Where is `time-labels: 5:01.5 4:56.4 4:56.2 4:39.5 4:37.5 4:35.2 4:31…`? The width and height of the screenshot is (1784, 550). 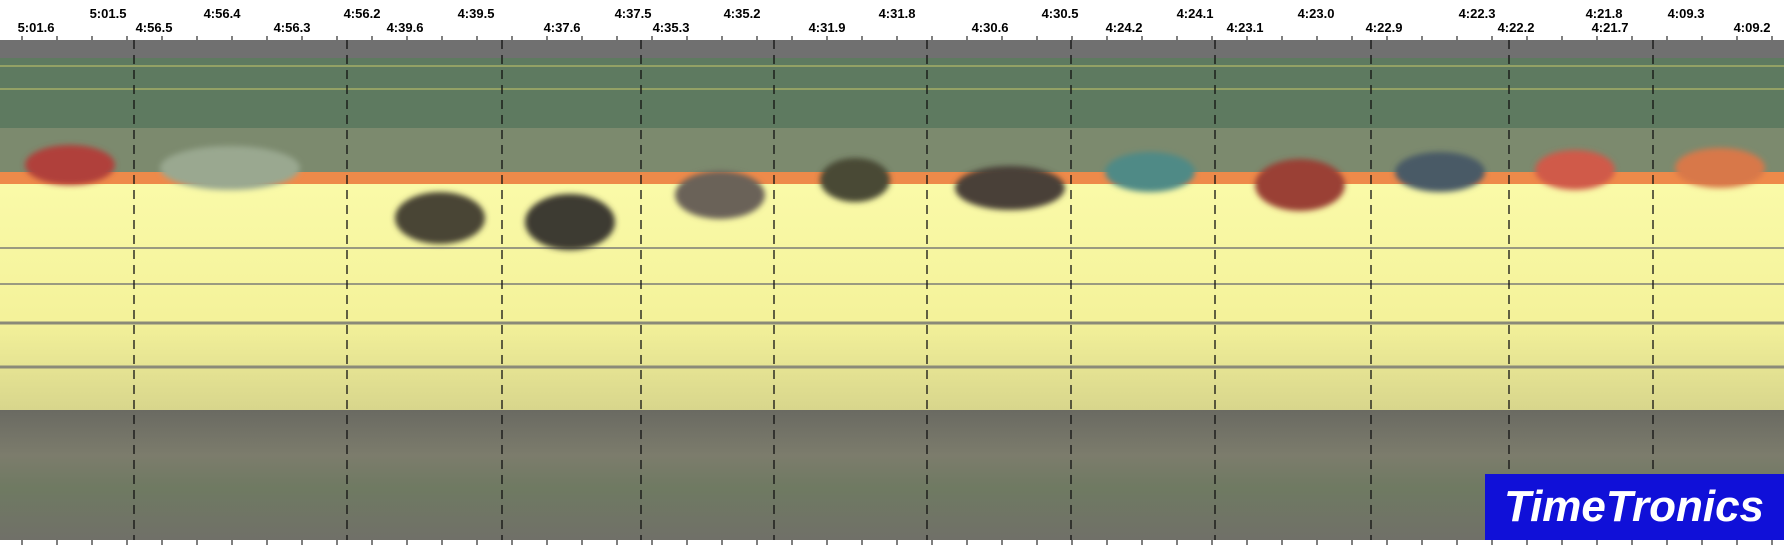
time-labels: 5:01.5 4:56.4 4:56.2 4:39.5 4:37.5 4:35.2 4:31… is located at coordinates (894, 20).